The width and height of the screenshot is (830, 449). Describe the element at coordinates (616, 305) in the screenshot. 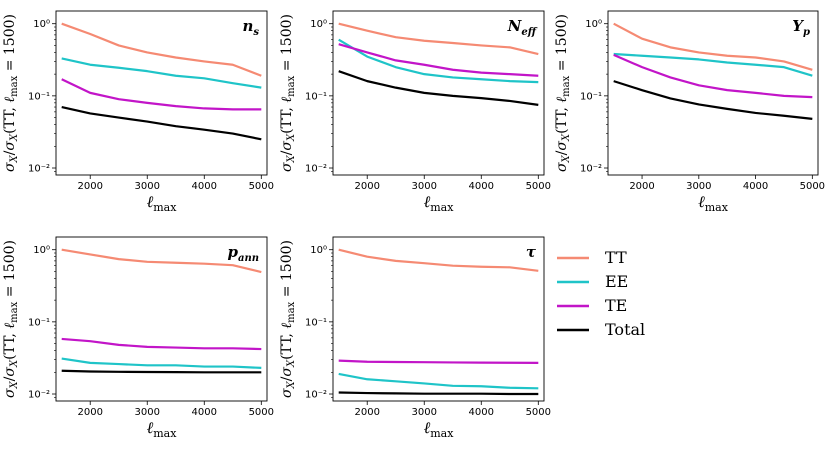

I see `legend-label-te: TE` at that location.